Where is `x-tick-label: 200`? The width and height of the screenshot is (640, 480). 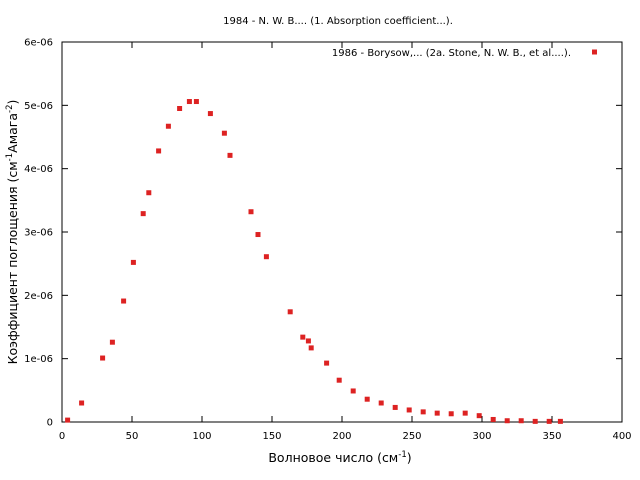 x-tick-label: 200 is located at coordinates (341, 436).